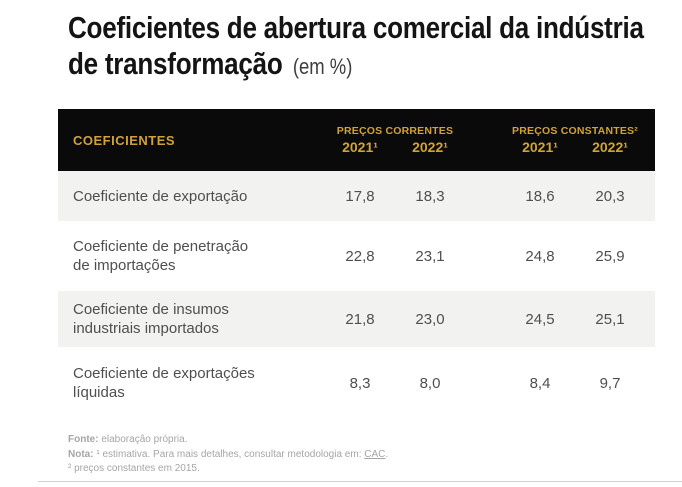 This screenshot has height=487, width=682. I want to click on header-year-constantes-2021: 2021¹, so click(540, 147).